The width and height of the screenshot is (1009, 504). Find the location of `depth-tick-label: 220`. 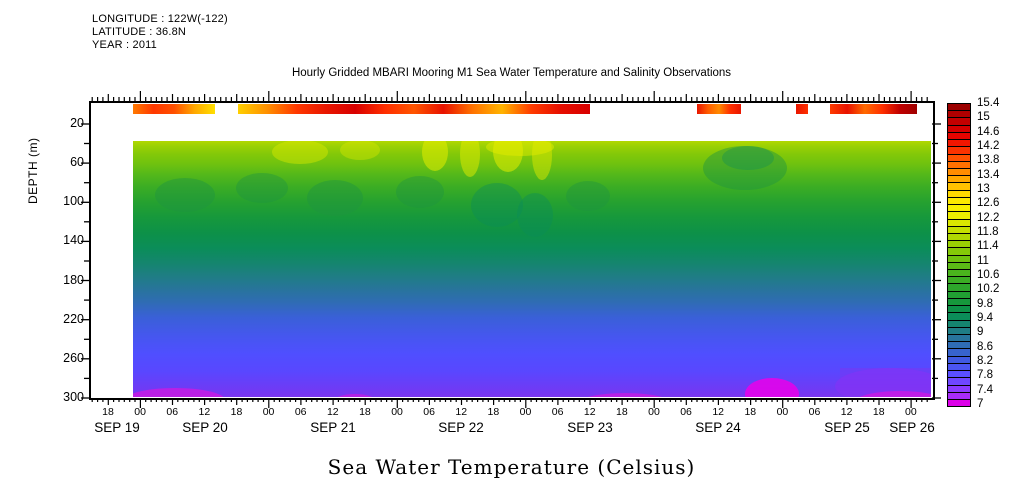

depth-tick-label: 220 is located at coordinates (73, 318).